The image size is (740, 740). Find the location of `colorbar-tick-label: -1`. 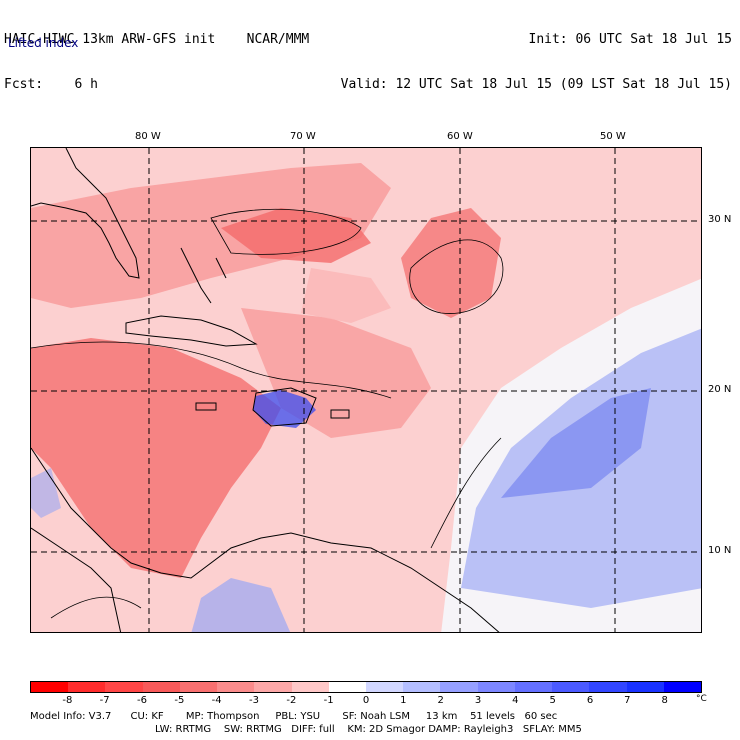

colorbar-tick-label: -1 is located at coordinates (328, 700).